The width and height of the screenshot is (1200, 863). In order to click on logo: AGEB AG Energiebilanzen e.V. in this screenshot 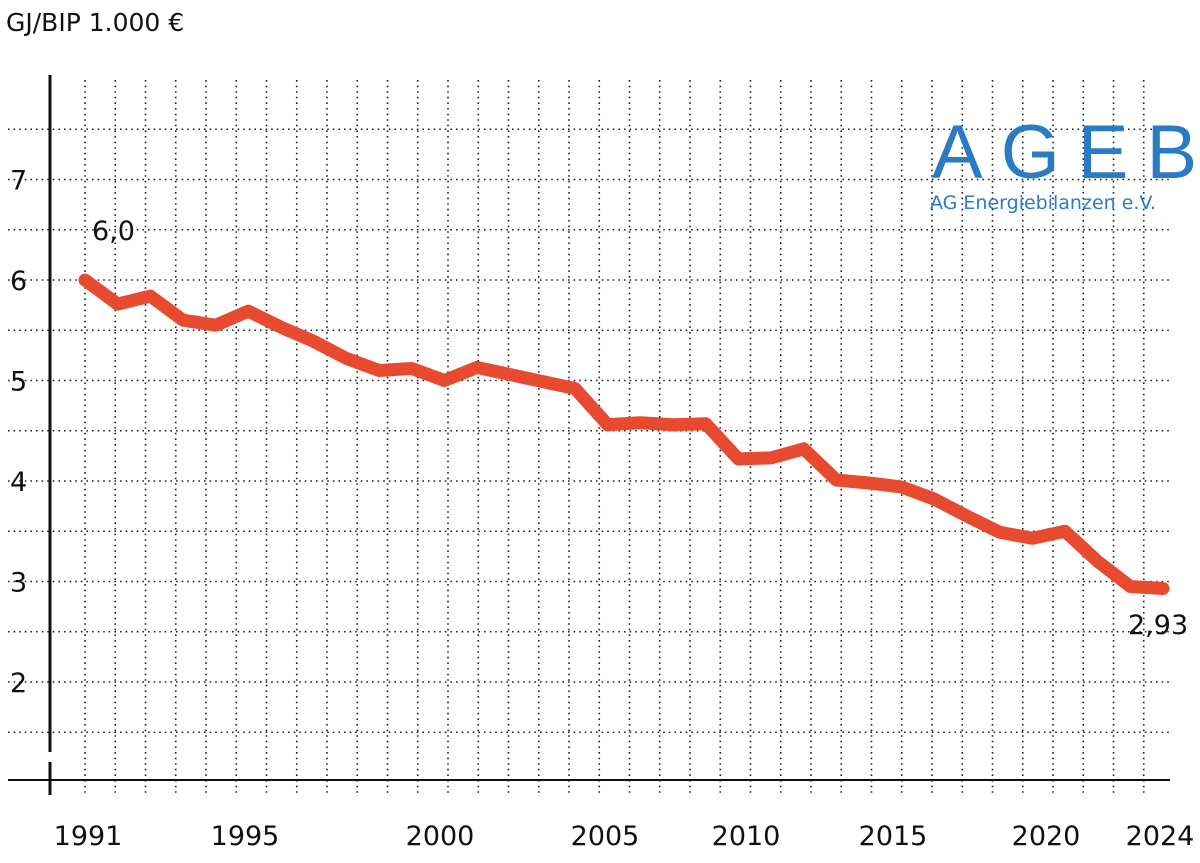, I will do `click(1065, 162)`.